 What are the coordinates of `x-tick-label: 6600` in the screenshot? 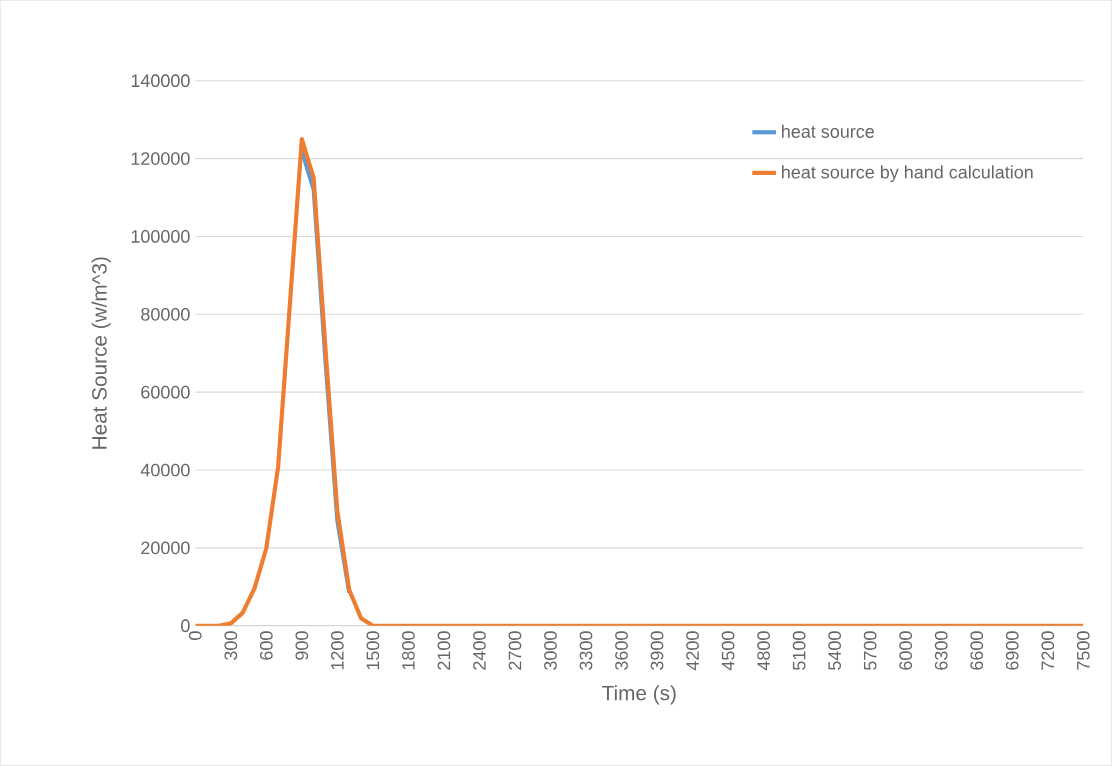 It's located at (977, 650).